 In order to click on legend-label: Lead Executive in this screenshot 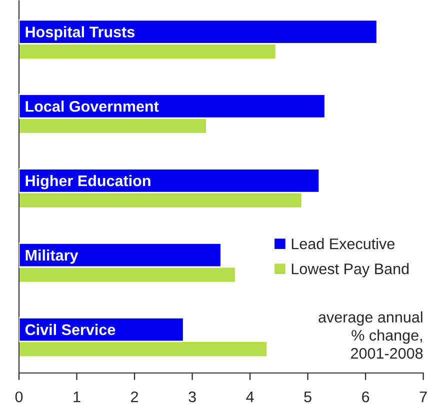, I will do `click(343, 244)`.